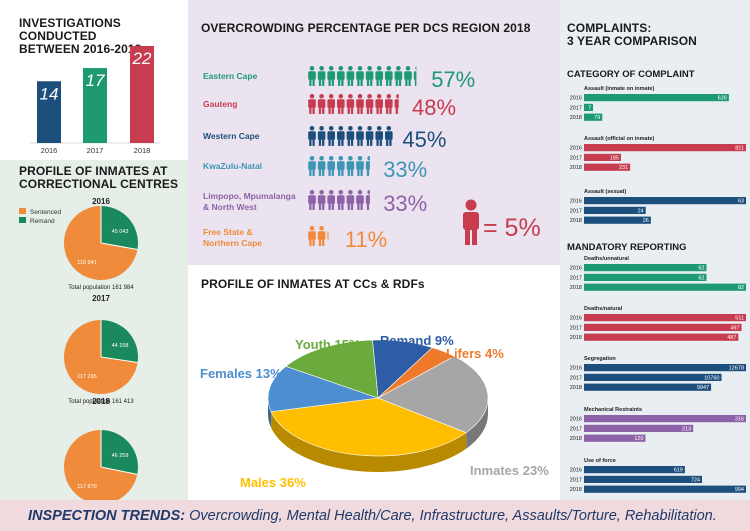  What do you see at coordinates (576, 319) in the screenshot?
I see `group-4-year-2016: 2016` at bounding box center [576, 319].